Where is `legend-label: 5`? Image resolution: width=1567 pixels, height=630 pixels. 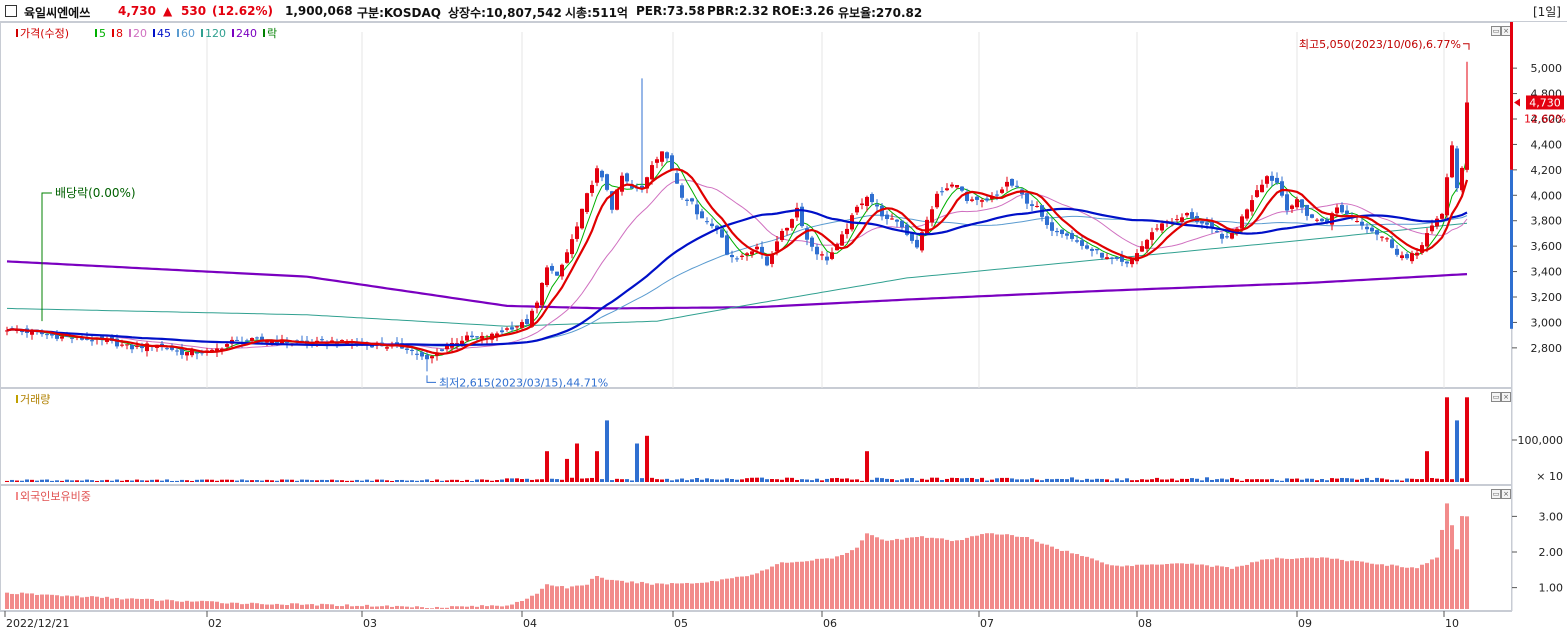 legend-label: 5 is located at coordinates (102, 33).